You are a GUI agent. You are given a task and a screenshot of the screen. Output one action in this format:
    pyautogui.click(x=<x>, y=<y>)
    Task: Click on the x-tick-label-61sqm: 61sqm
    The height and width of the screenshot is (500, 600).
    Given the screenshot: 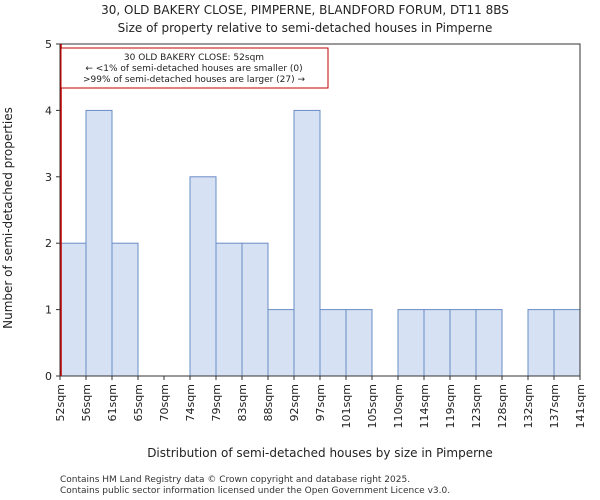 What is the action you would take?
    pyautogui.click(x=112, y=402)
    